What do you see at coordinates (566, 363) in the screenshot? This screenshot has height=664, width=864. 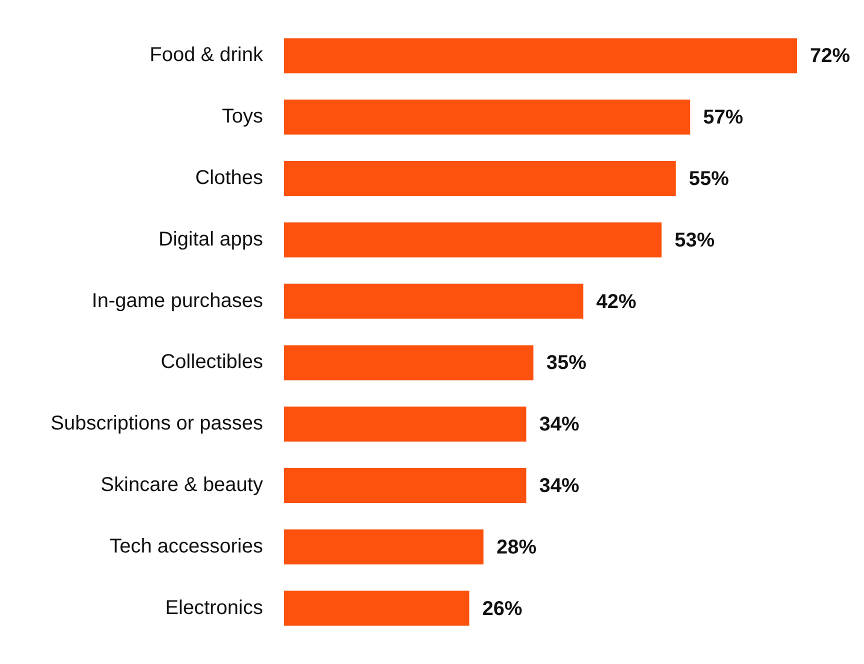 I see `data-label: 35%` at bounding box center [566, 363].